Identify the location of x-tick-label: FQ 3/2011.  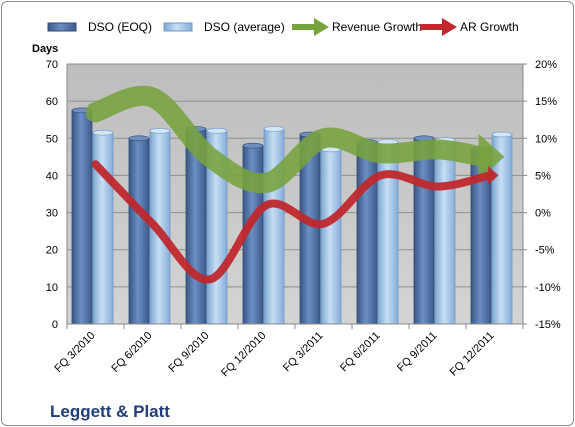
(303, 352).